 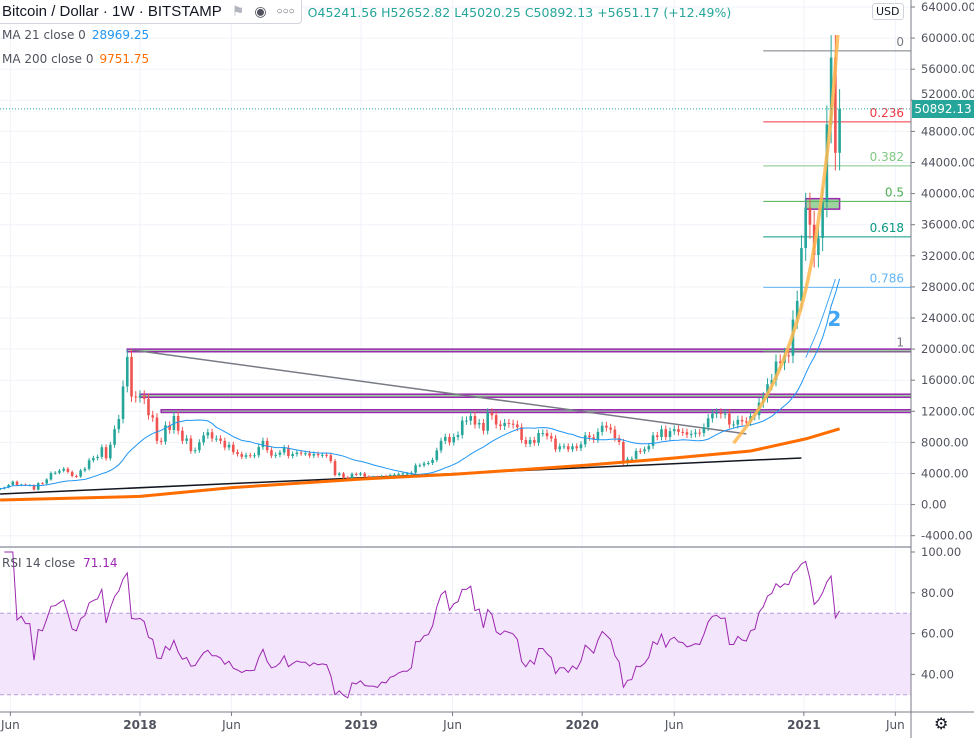 What do you see at coordinates (786, 239) in the screenshot?
I see `parabolic-curve` at bounding box center [786, 239].